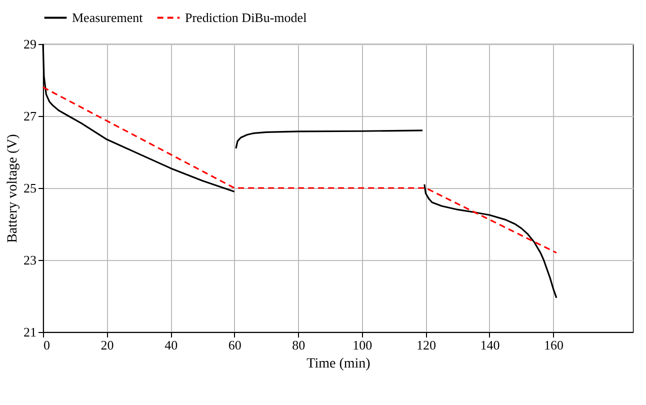 The image size is (646, 405). Describe the element at coordinates (30, 44) in the screenshot. I see `y-tick-label: 29` at that location.